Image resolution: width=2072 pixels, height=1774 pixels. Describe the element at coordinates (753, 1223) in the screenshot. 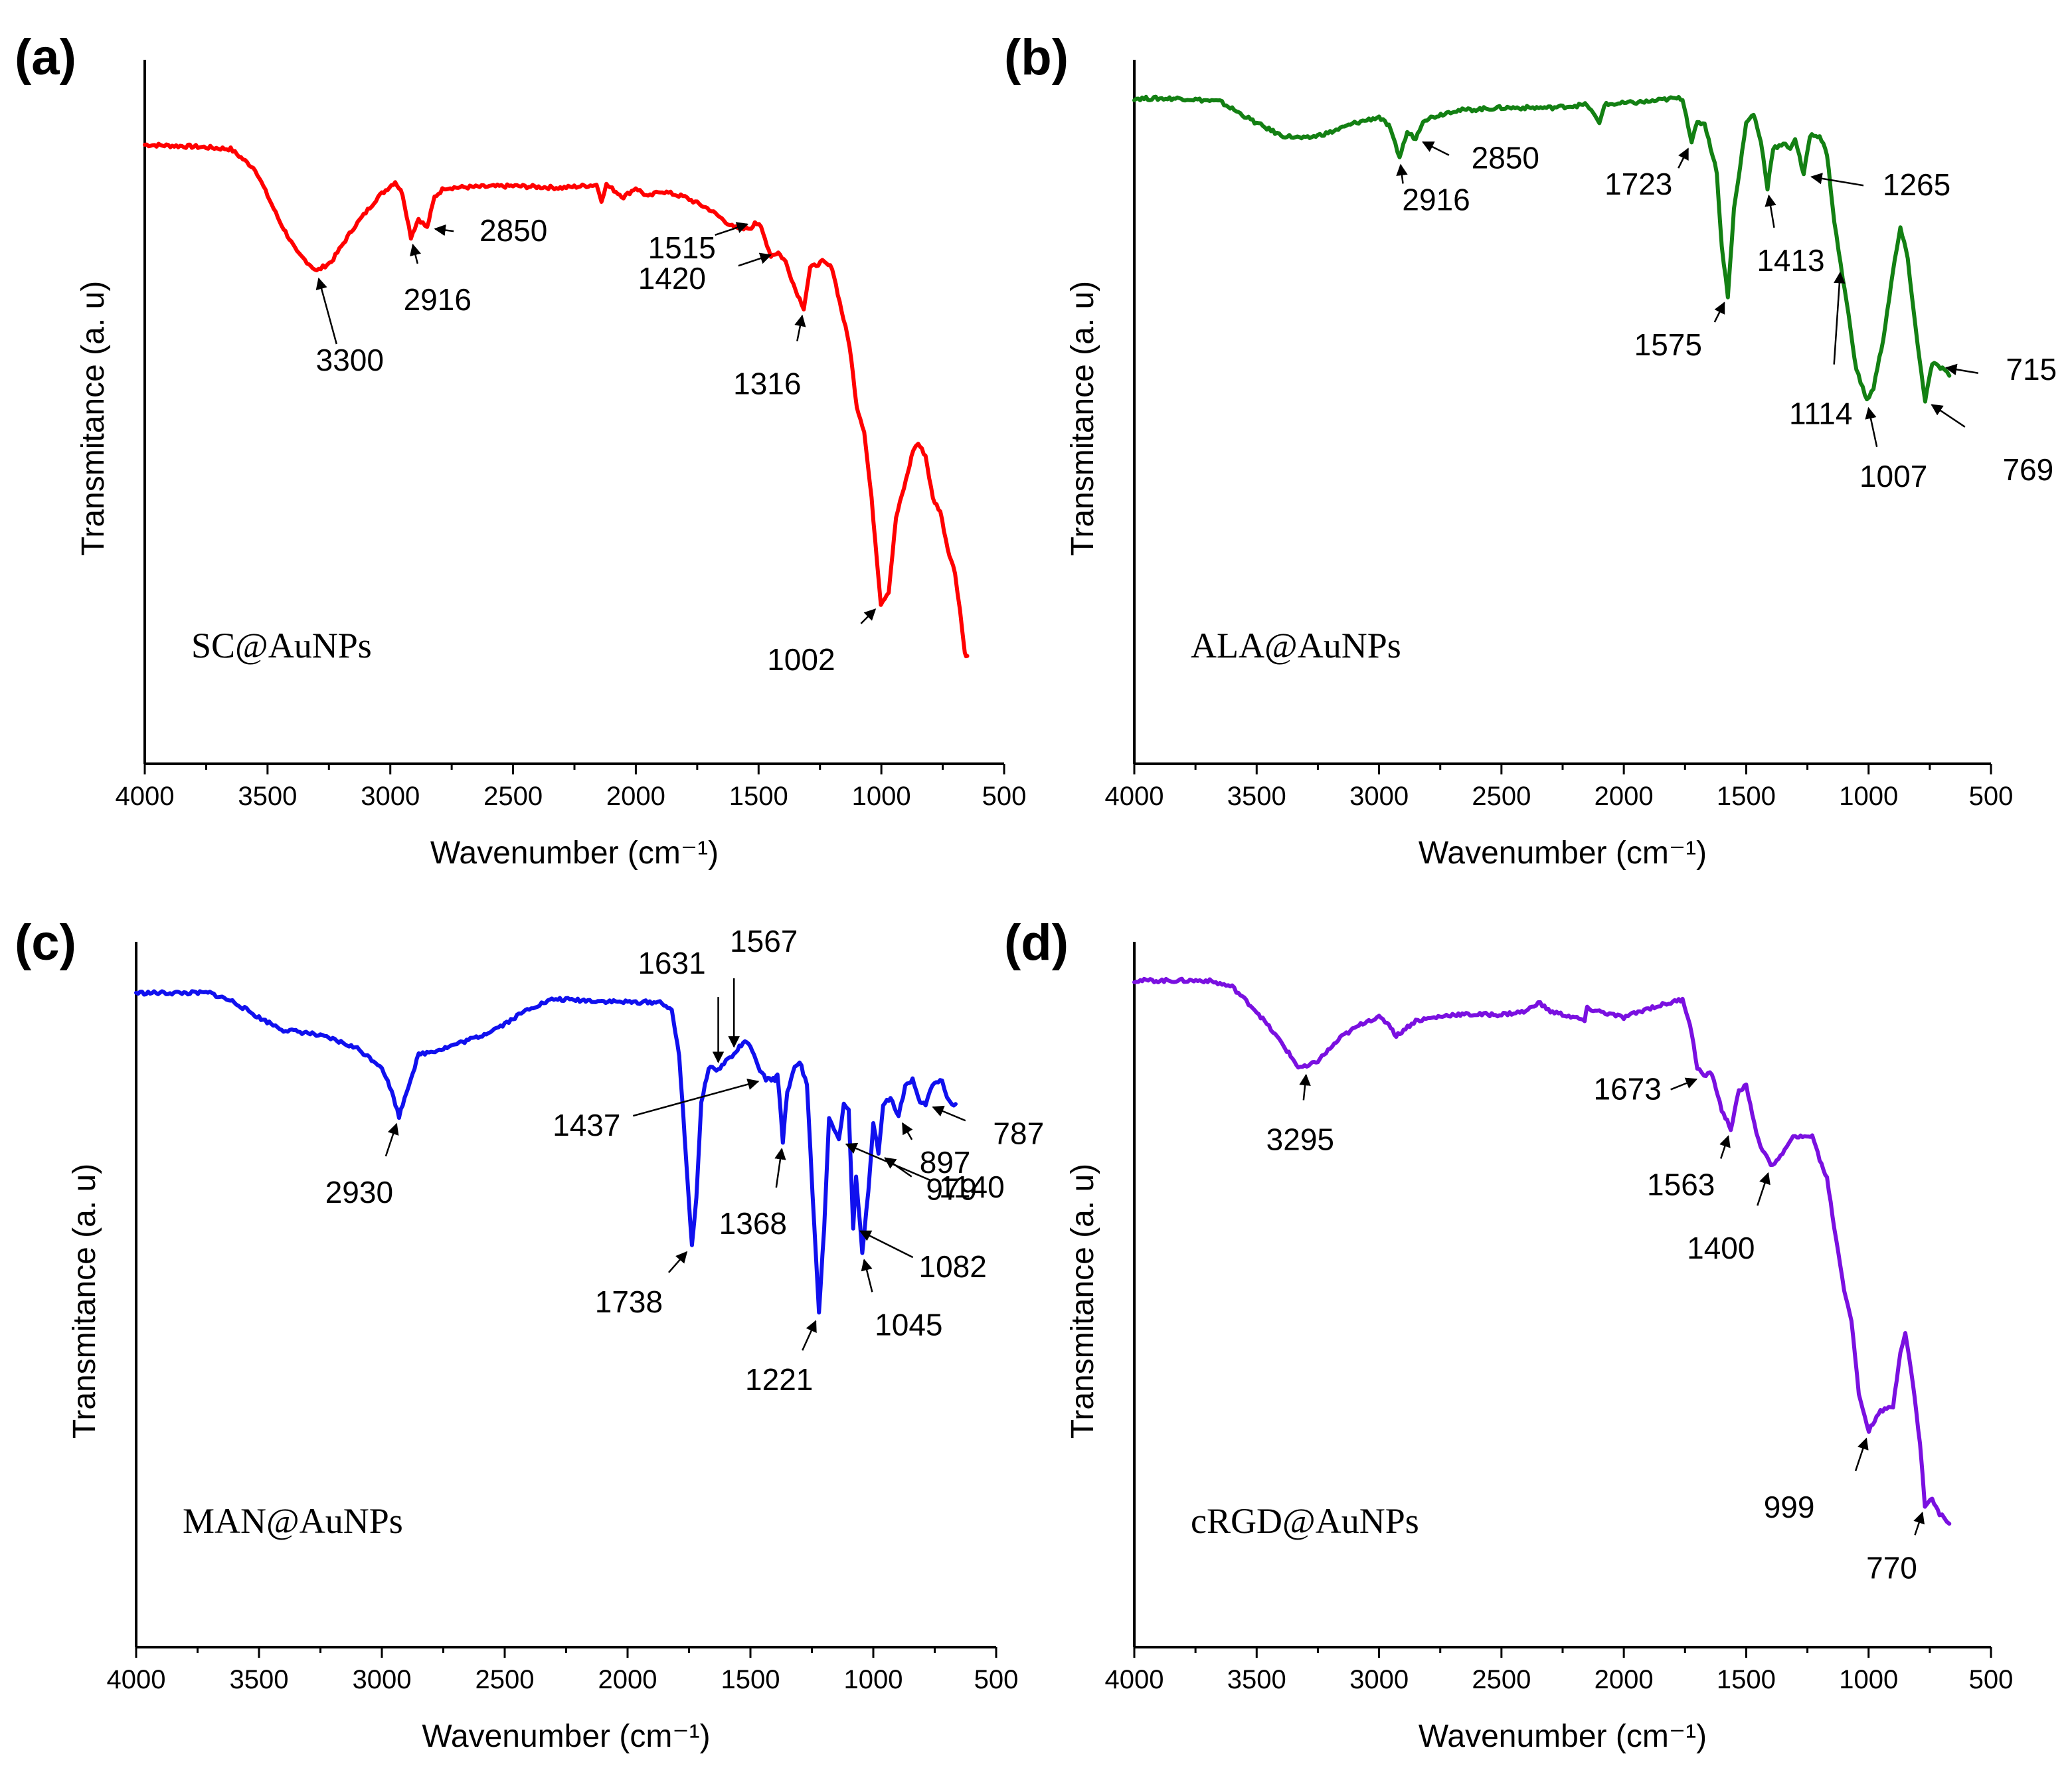

I see `peak-label: 1368` at that location.